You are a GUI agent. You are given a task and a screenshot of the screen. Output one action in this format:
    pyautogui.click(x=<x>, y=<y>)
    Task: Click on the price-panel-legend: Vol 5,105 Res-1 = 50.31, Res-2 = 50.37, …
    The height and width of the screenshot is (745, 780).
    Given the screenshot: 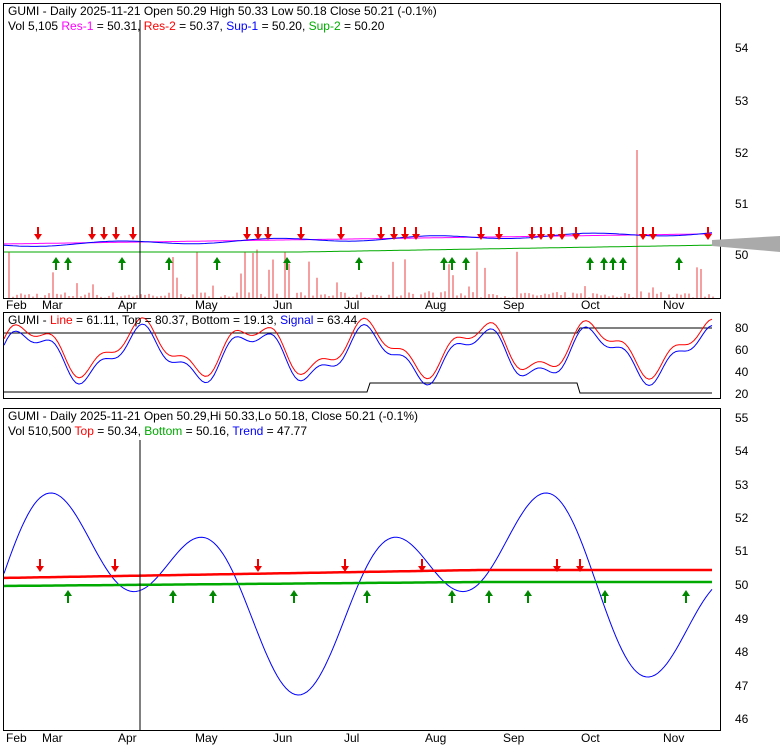 What is the action you would take?
    pyautogui.click(x=196, y=26)
    